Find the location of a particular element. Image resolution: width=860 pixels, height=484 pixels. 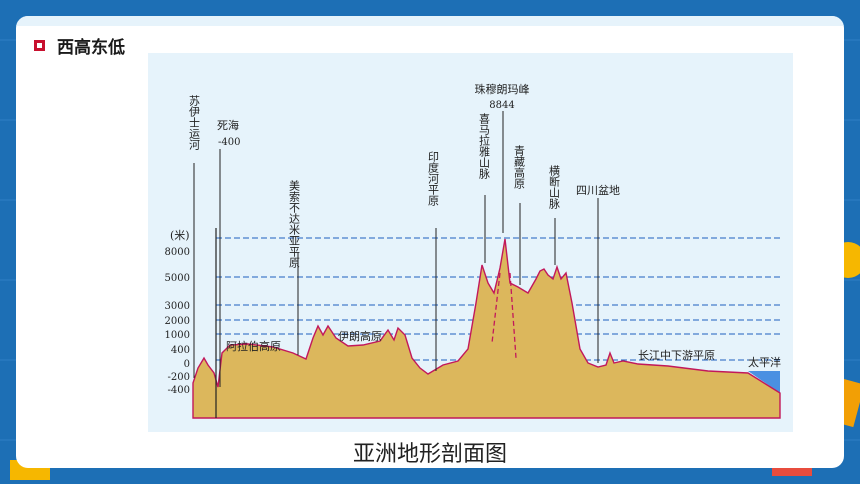

y-tick-minus400: -400 is located at coordinates (179, 390).